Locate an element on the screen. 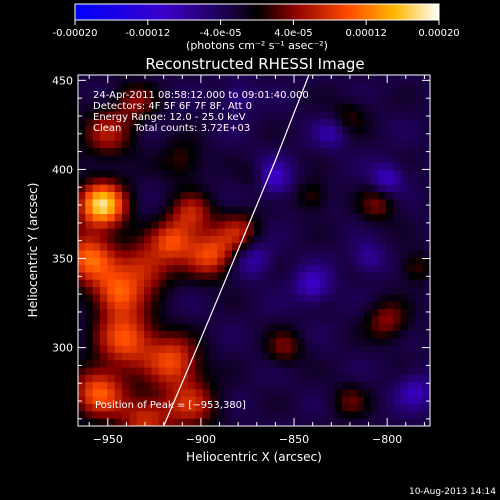  x-tick-label: −950 is located at coordinates (108, 439).